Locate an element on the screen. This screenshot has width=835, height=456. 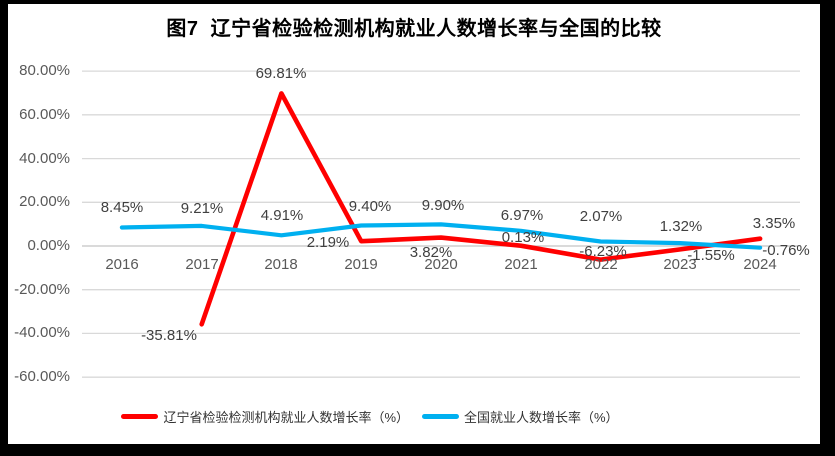
y-axis-tick-label: -20.00% is located at coordinates (42, 289).